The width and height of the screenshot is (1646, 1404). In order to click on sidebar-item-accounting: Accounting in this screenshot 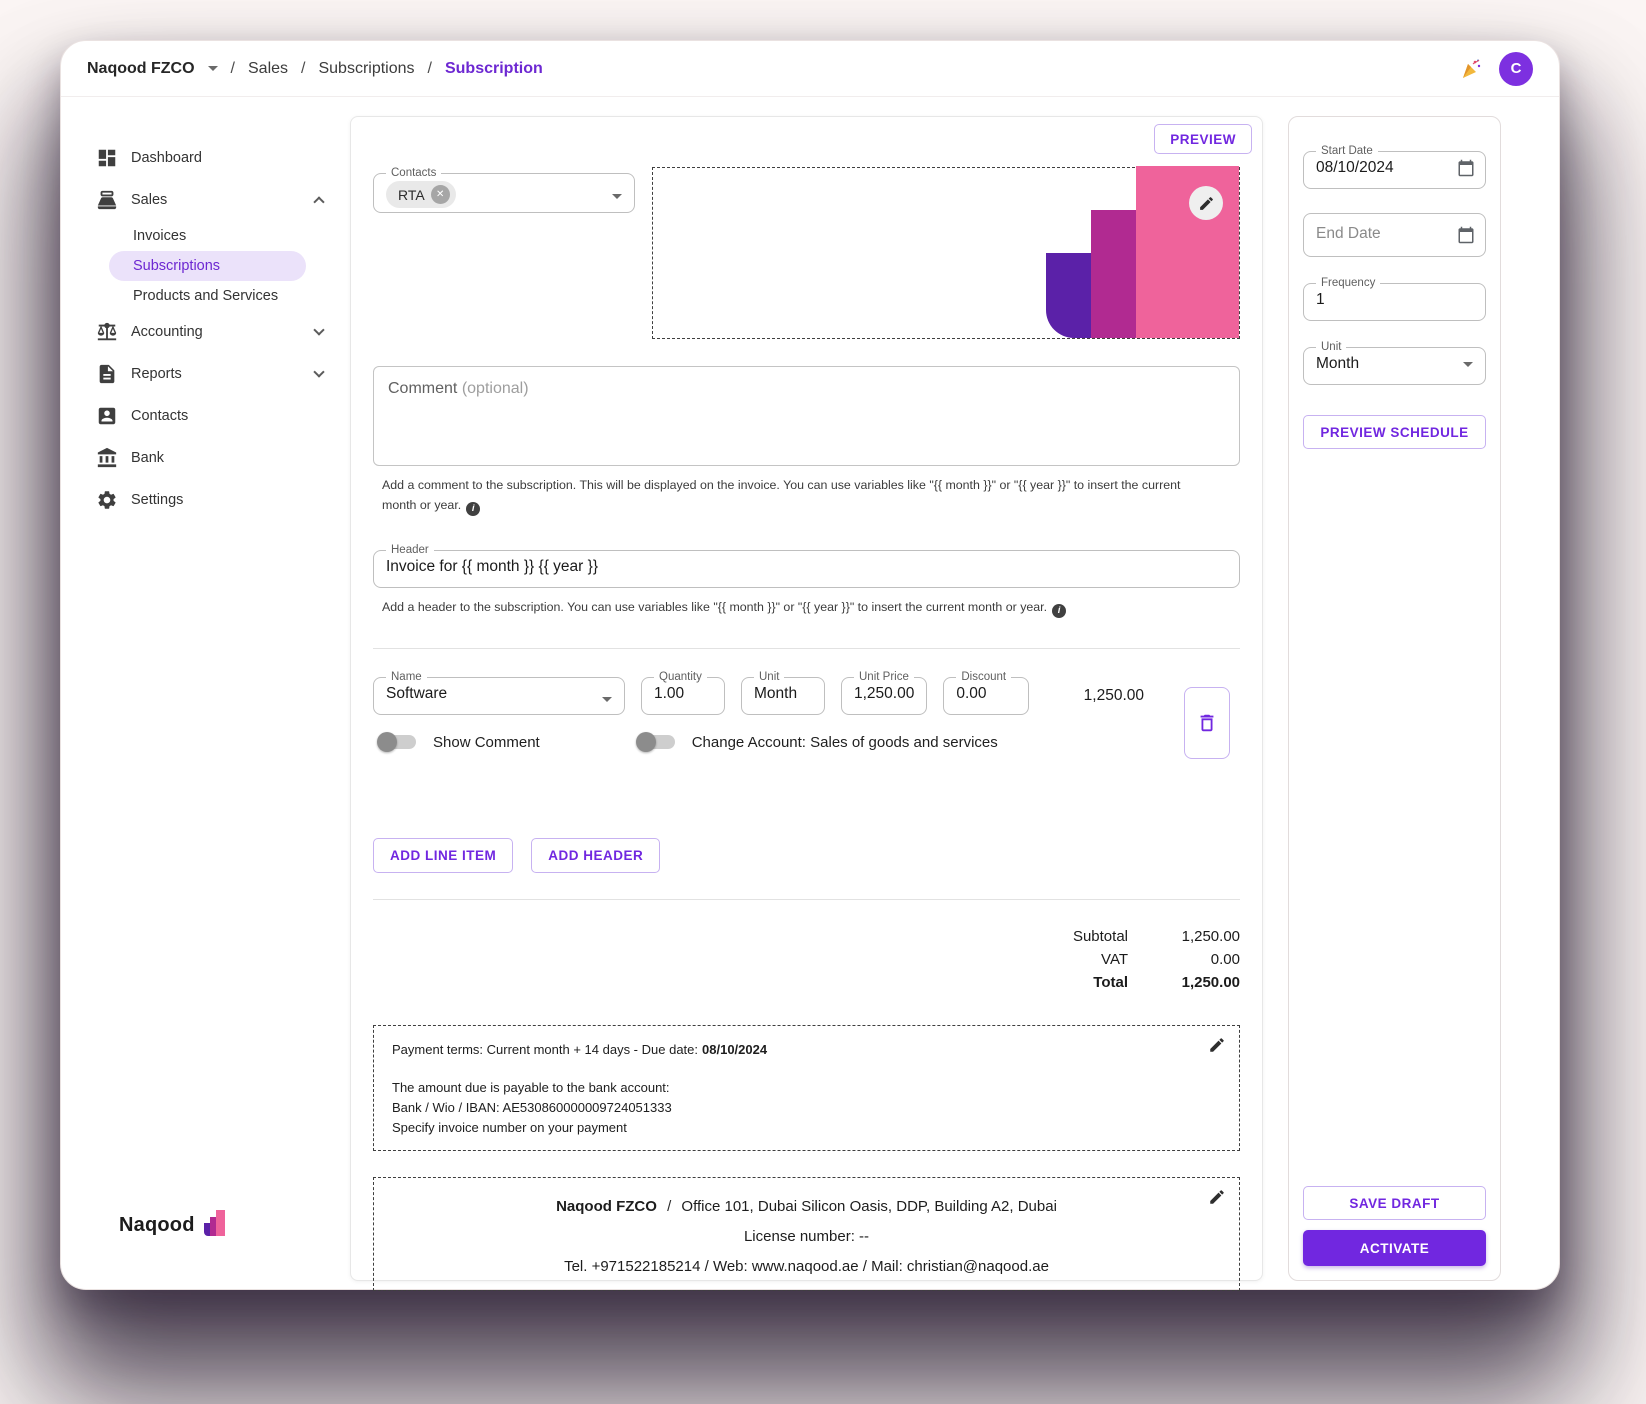, I will do `click(213, 332)`.